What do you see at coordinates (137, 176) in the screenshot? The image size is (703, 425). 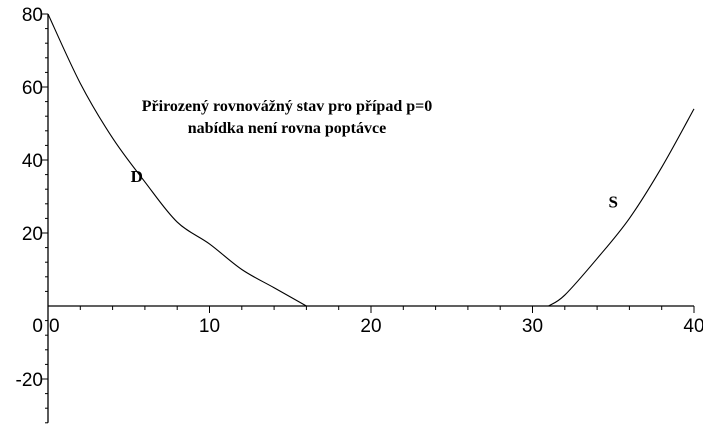 I see `series-label-d: D` at bounding box center [137, 176].